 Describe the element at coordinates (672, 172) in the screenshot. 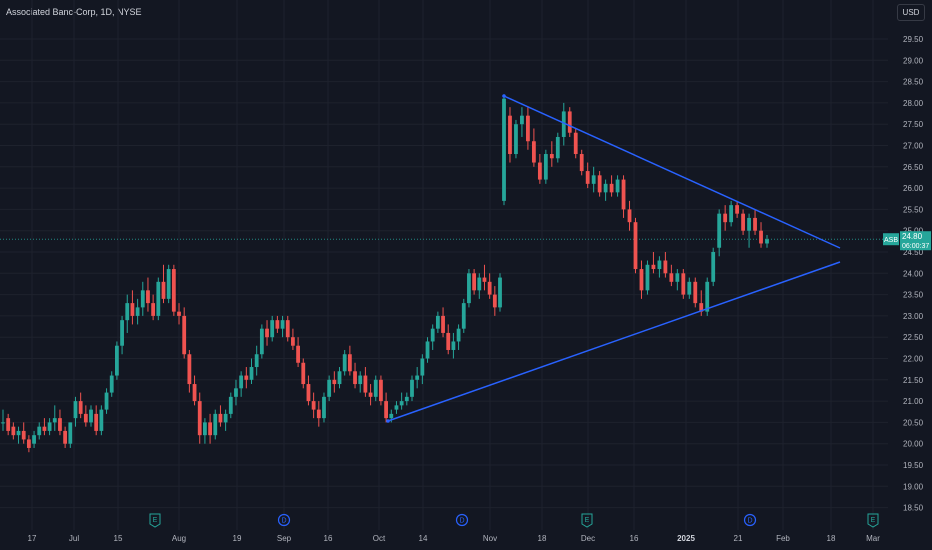

I see `upper-trendline` at that location.